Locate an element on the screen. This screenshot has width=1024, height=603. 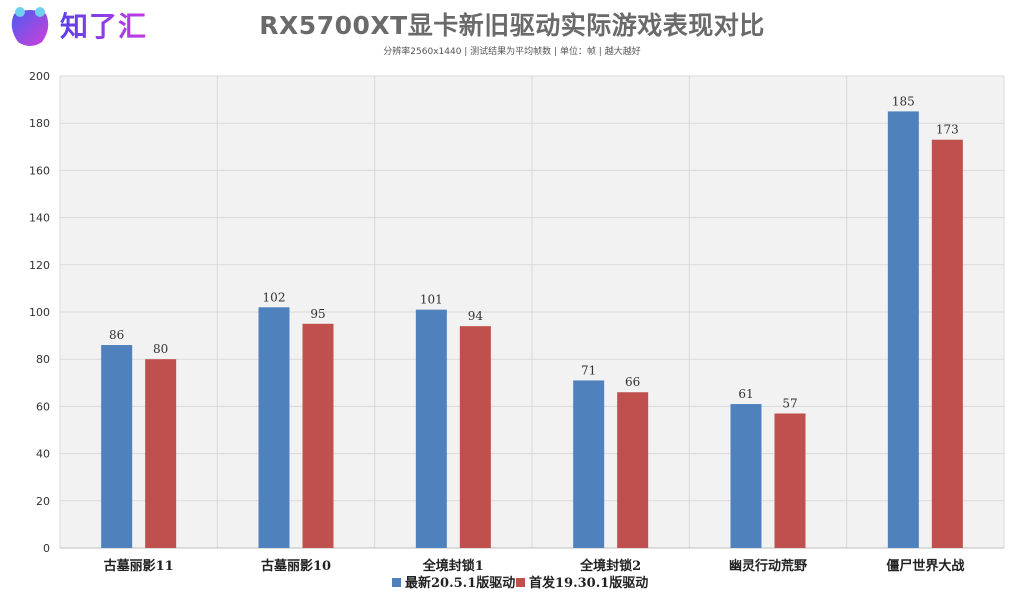
legend-label: 首发19.30.1版驱动 is located at coordinates (588, 583).